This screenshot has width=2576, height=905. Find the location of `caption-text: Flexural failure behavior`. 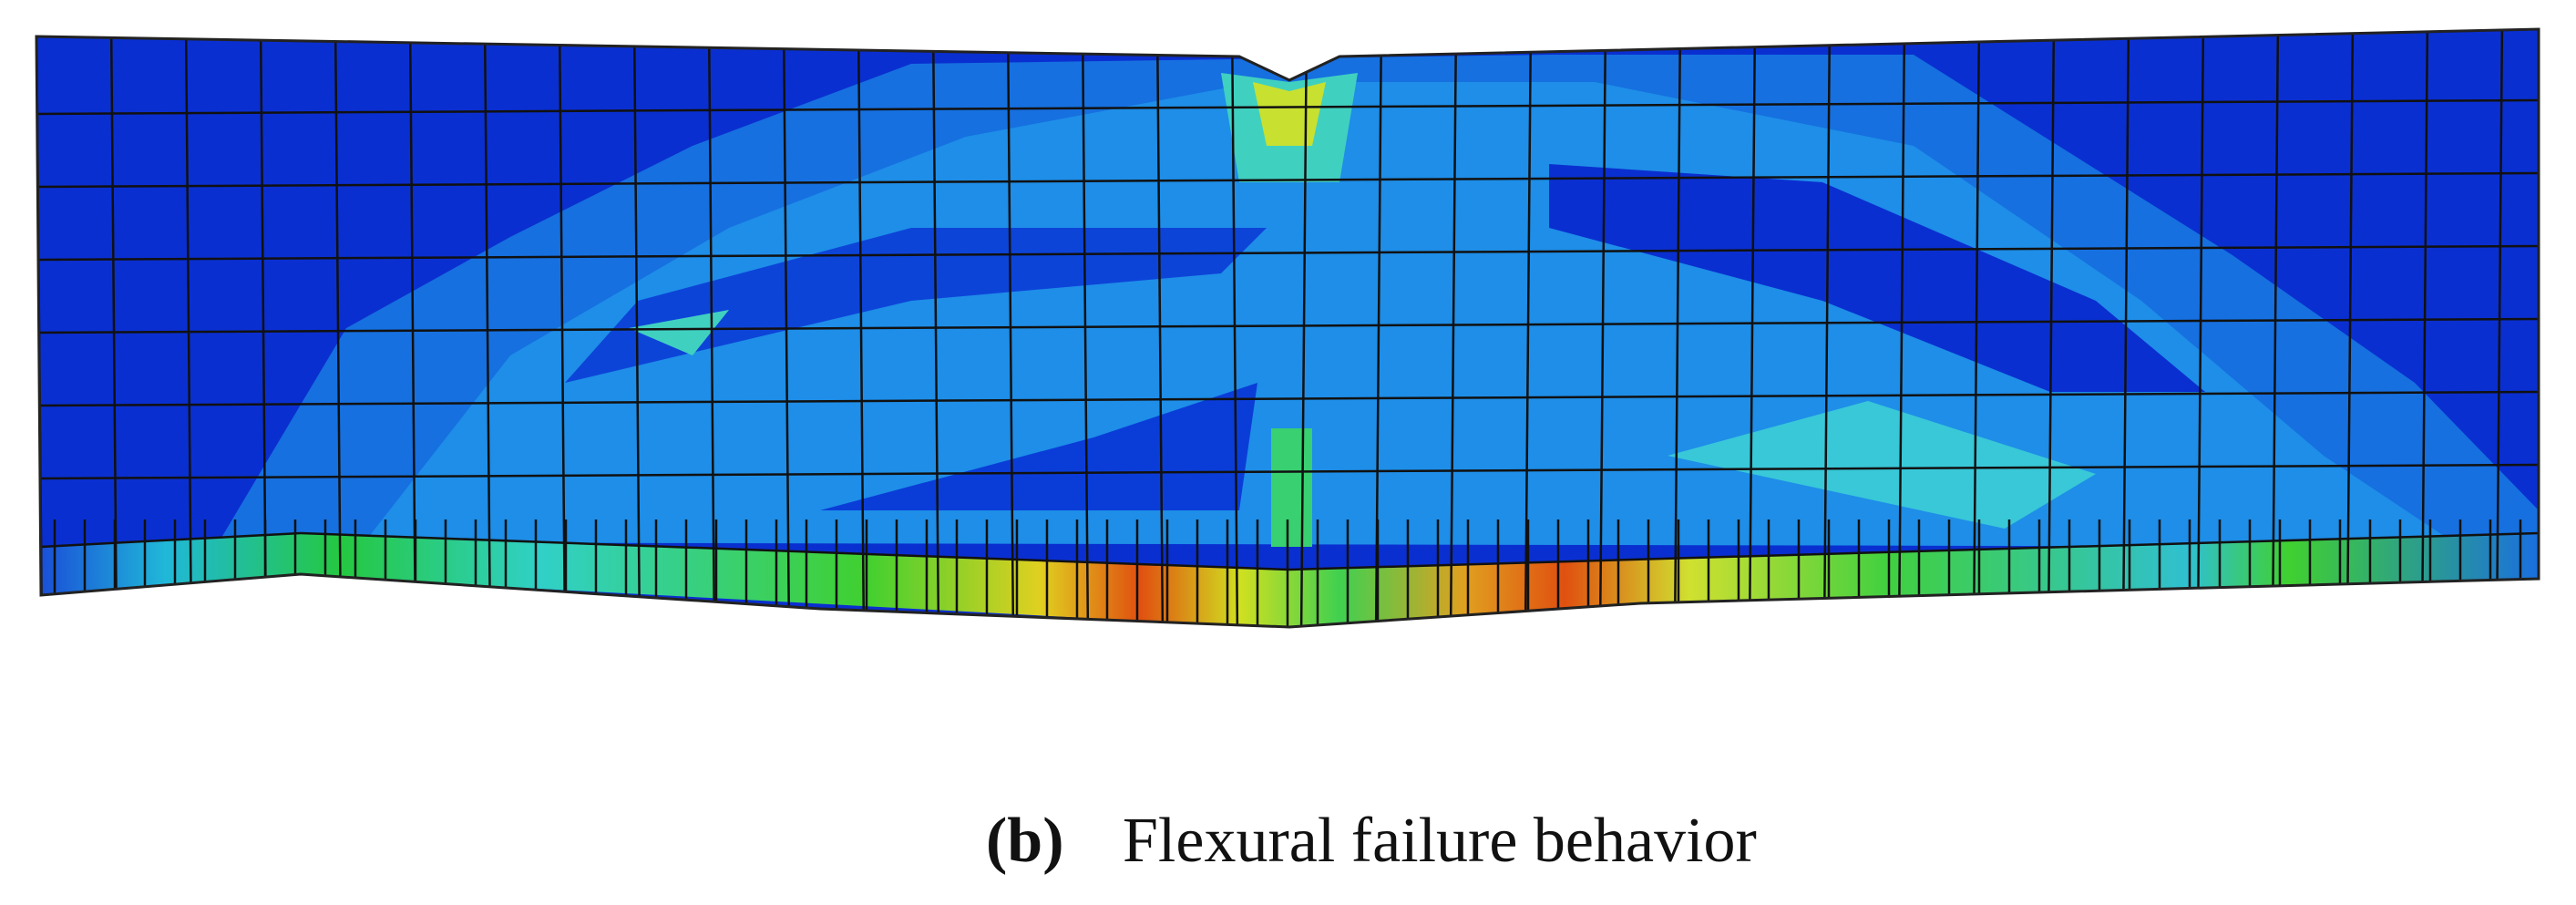

caption-text: Flexural failure behavior is located at coordinates (1440, 841).